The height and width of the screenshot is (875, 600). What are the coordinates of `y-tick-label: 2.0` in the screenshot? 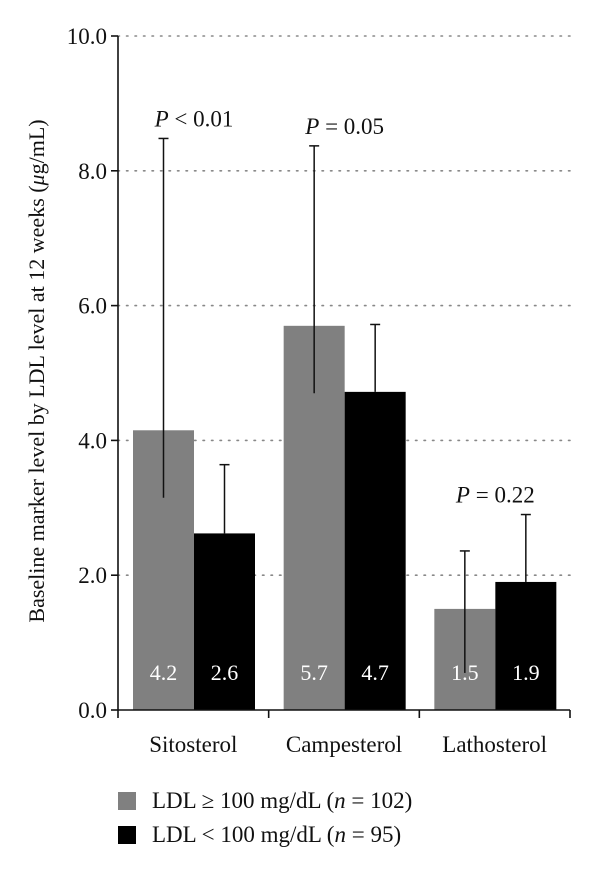 It's located at (92, 575).